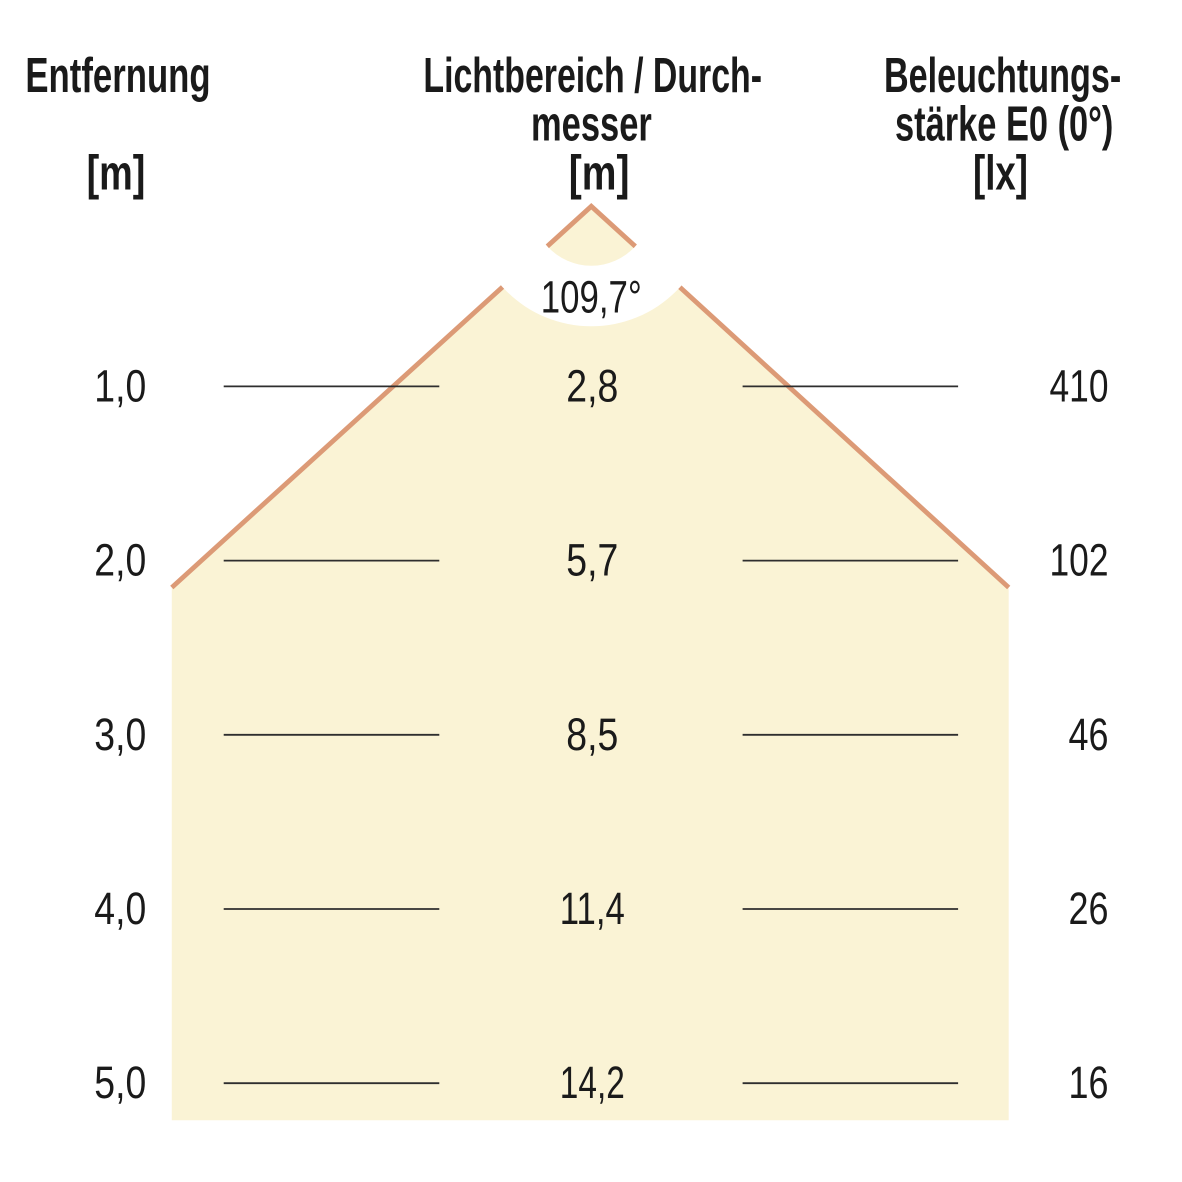 The width and height of the screenshot is (1182, 1182). I want to click on svg-text: [lx], so click(1000, 173).